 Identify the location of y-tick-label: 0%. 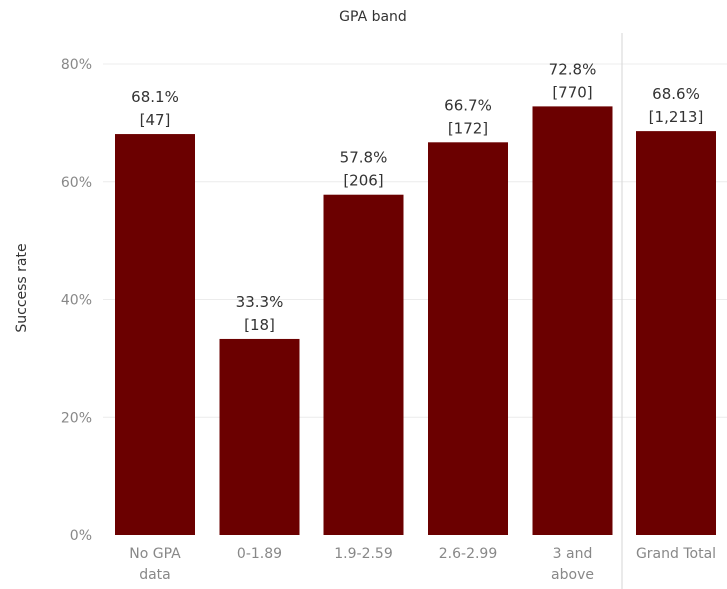
(81, 536).